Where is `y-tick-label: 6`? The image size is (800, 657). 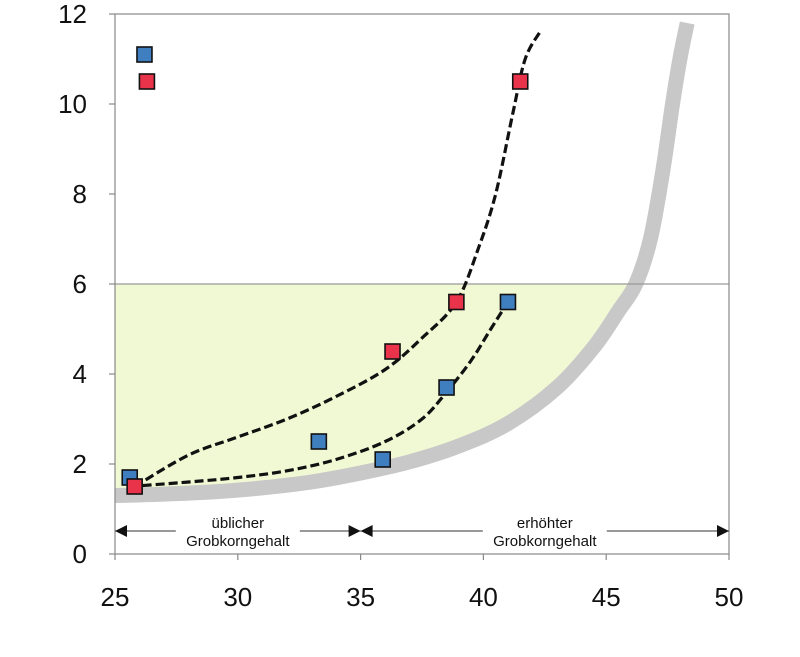
y-tick-label: 6 is located at coordinates (80, 284).